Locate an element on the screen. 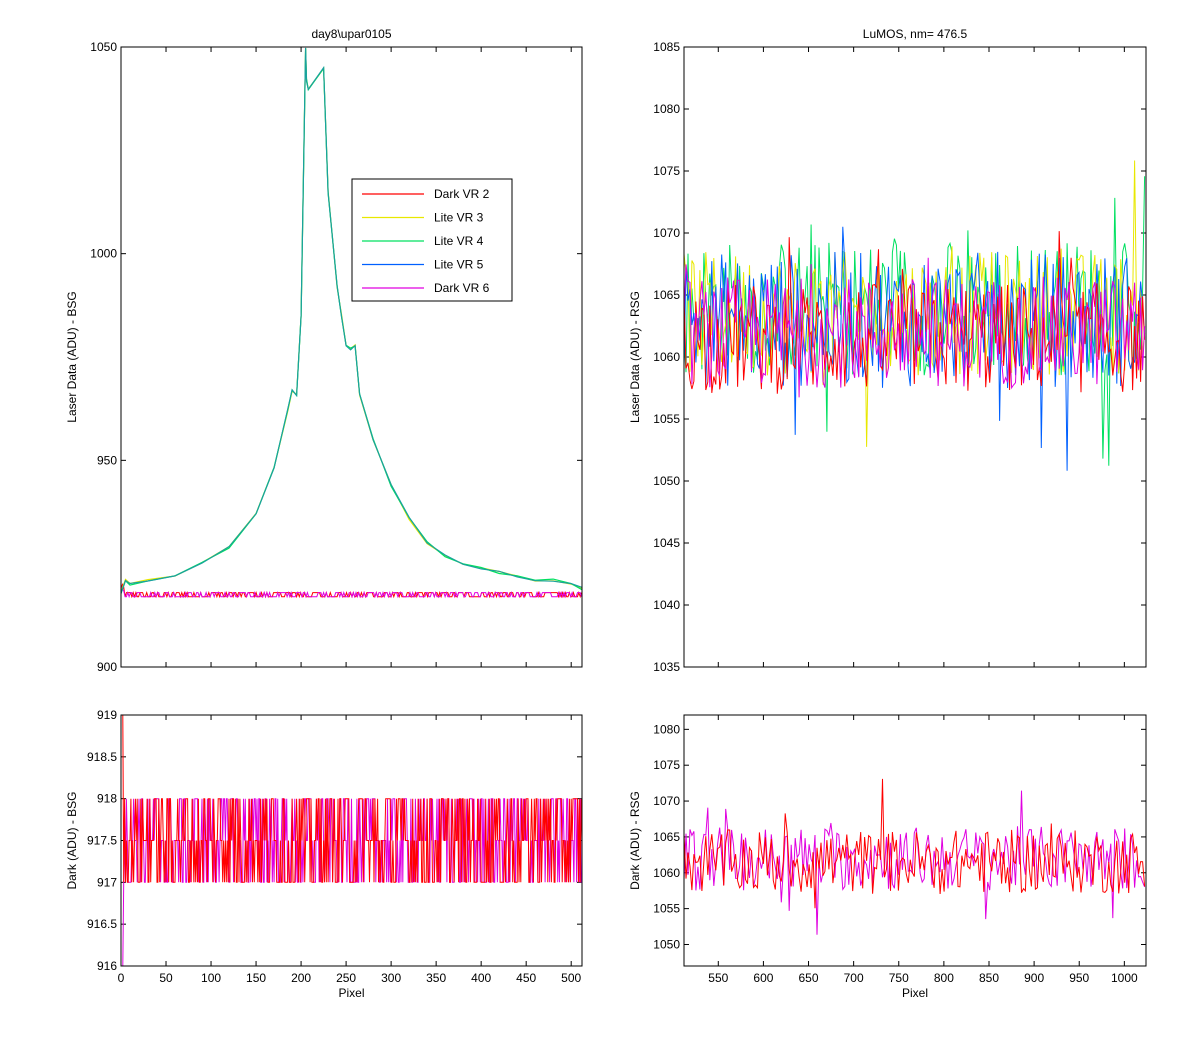 This screenshot has height=1050, width=1200. x-tick-label: 250 is located at coordinates (346, 978).